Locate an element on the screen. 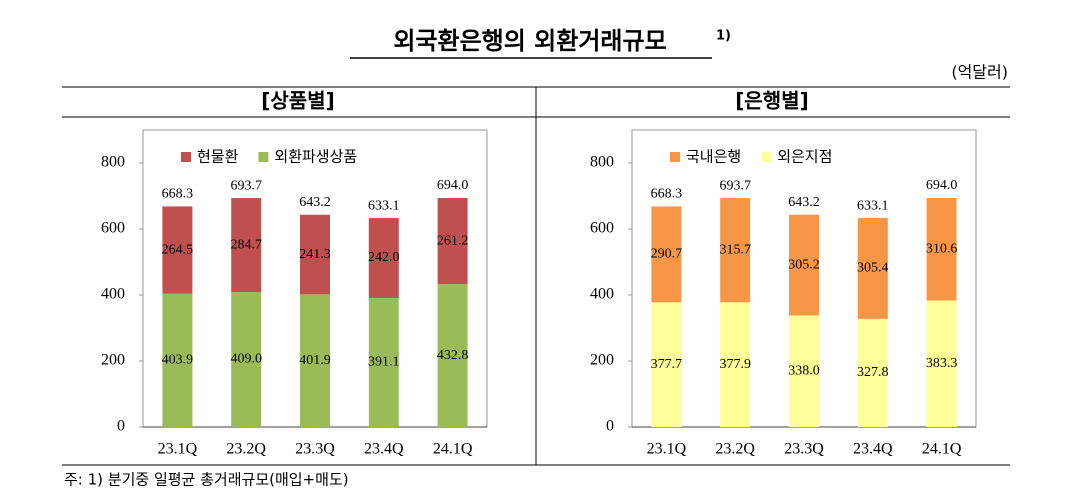 The height and width of the screenshot is (503, 1080). value-label: 377.9 is located at coordinates (735, 364).